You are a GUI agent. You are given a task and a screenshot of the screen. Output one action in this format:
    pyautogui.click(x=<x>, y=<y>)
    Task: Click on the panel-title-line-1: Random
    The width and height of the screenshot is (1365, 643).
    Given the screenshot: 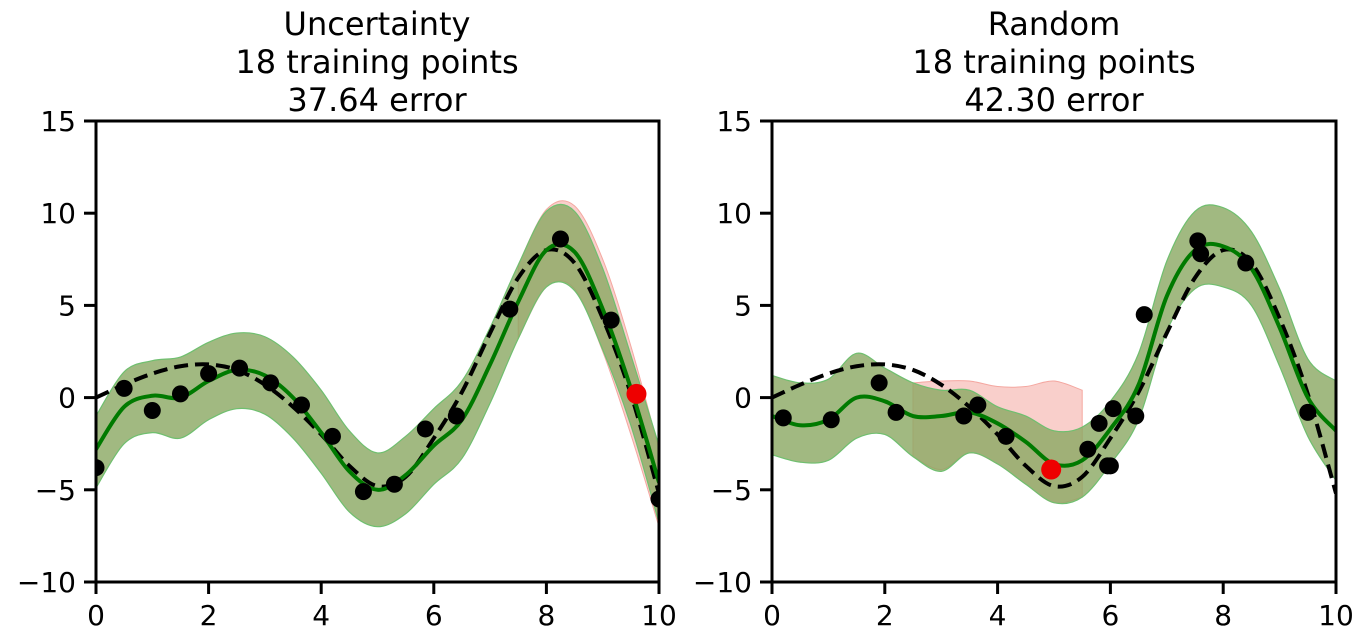 What is the action you would take?
    pyautogui.click(x=1054, y=24)
    